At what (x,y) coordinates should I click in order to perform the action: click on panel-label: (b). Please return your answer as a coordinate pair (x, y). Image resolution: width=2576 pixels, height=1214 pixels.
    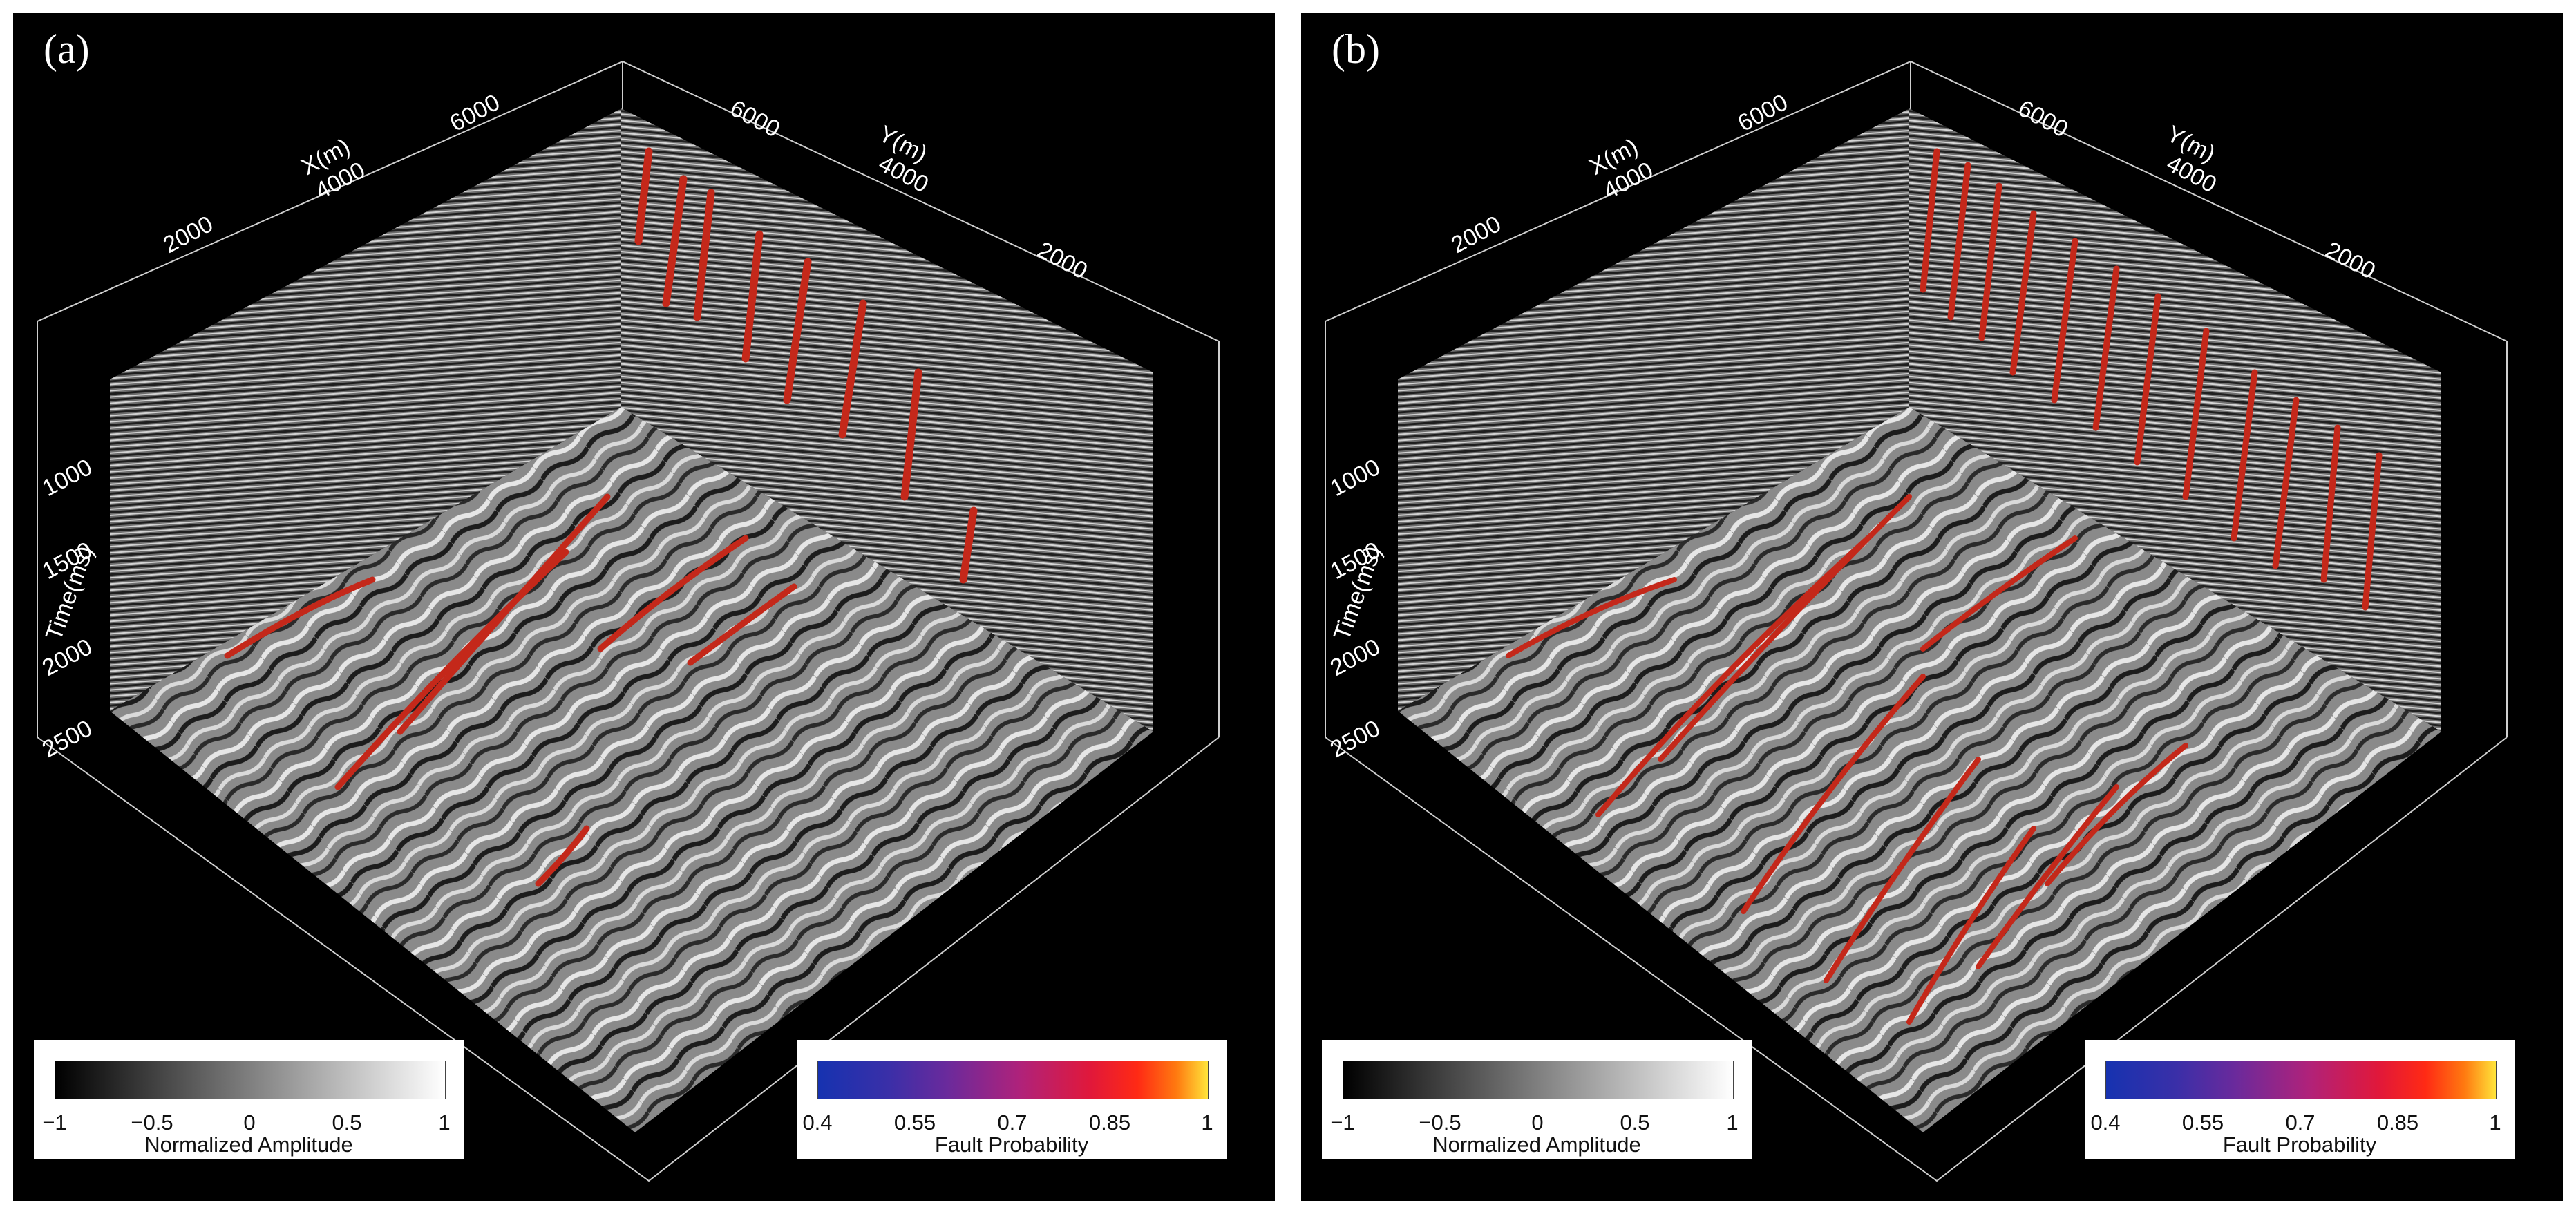
    Looking at the image, I should click on (1356, 49).